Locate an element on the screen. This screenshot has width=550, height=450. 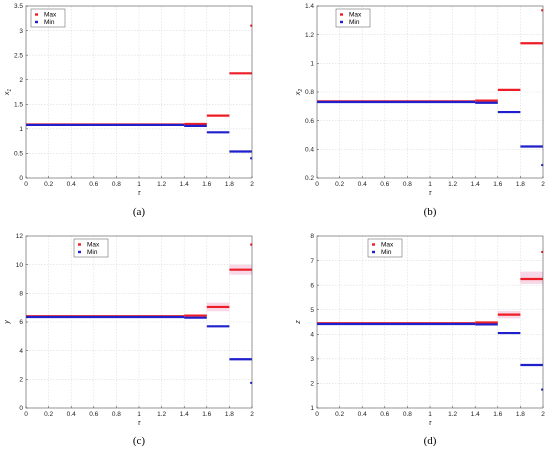
y-tick-label: 6 is located at coordinates (21, 322).